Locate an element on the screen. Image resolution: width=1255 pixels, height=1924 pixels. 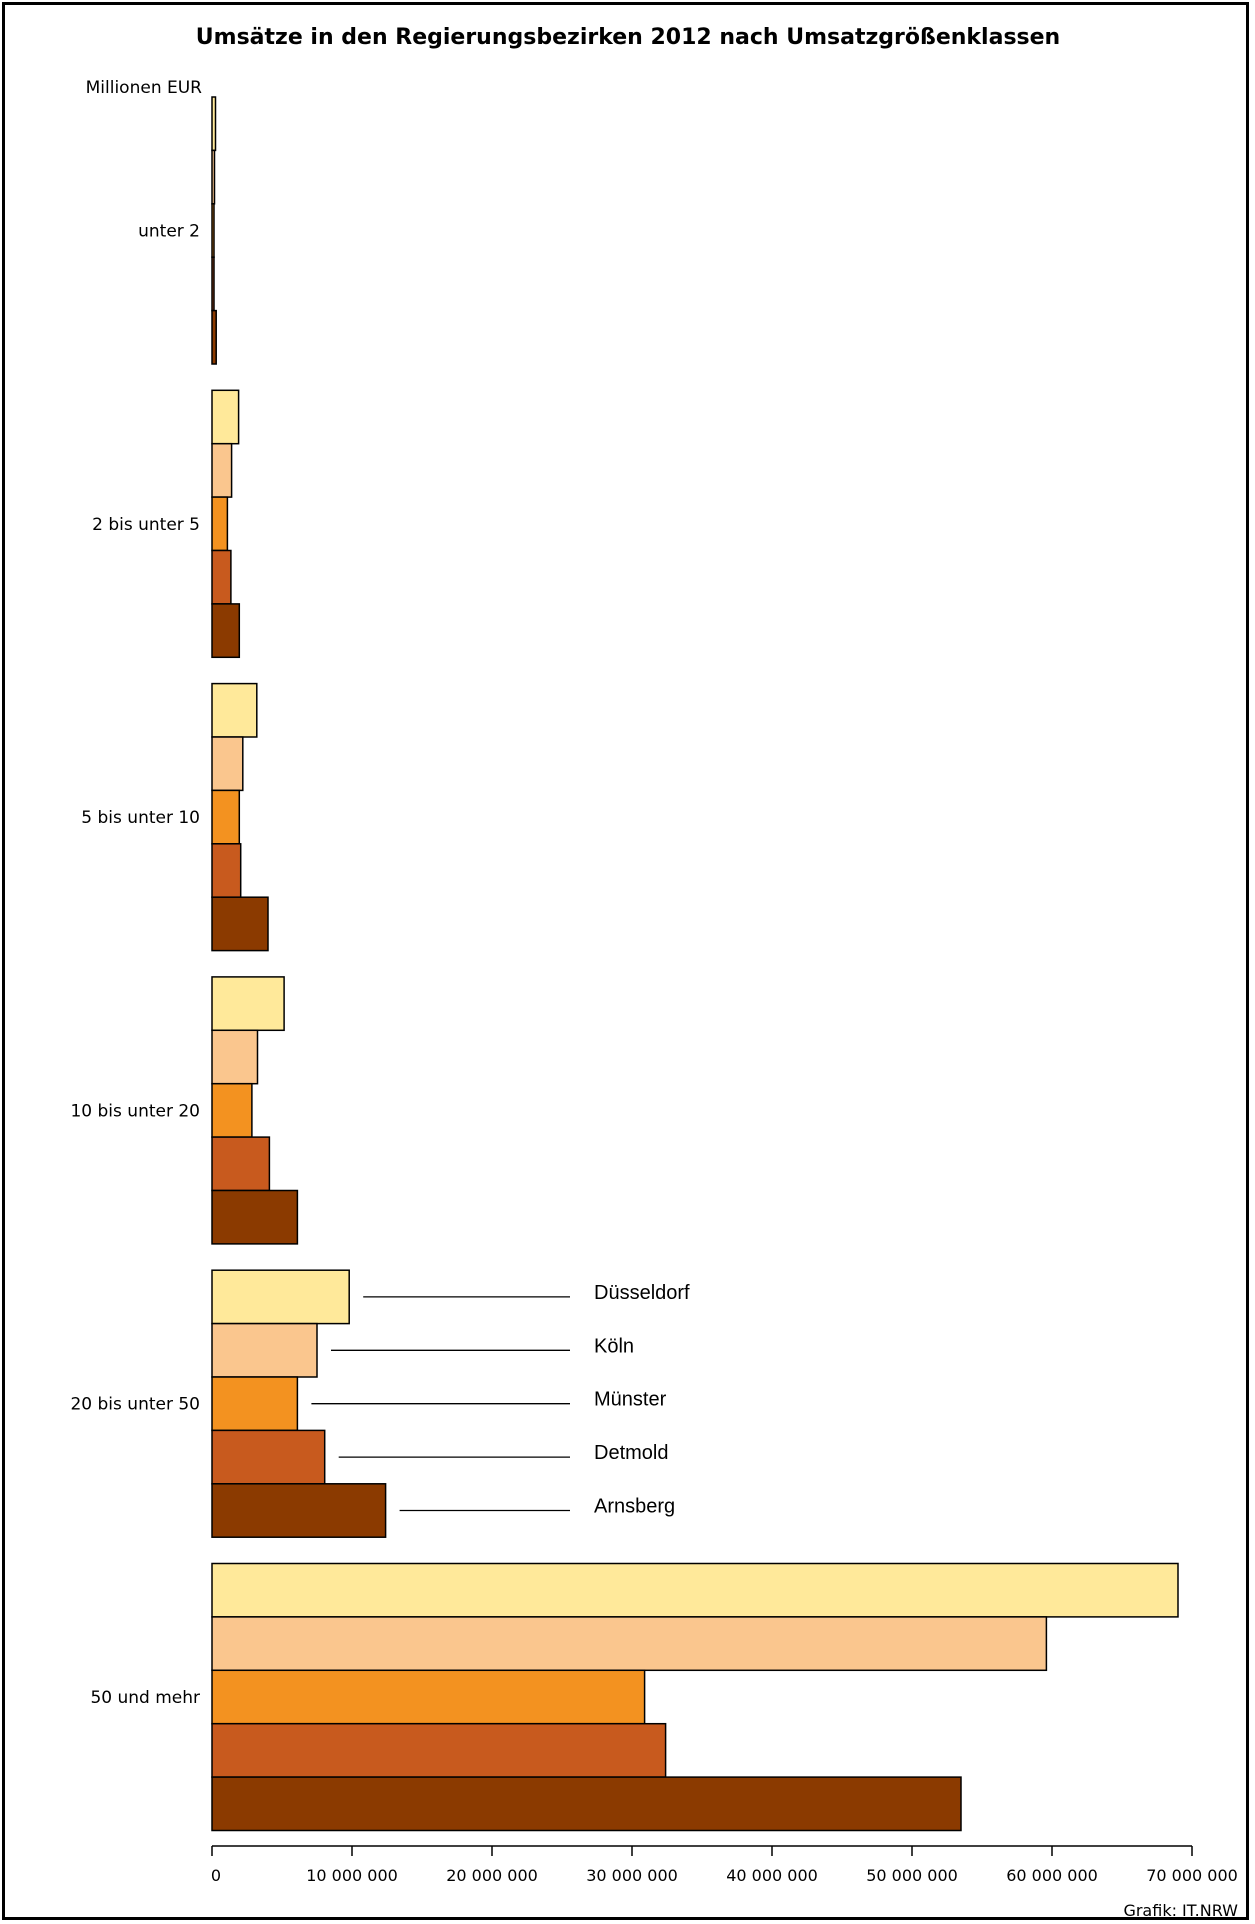
x-tick-label: 40 000 000 is located at coordinates (772, 1875).